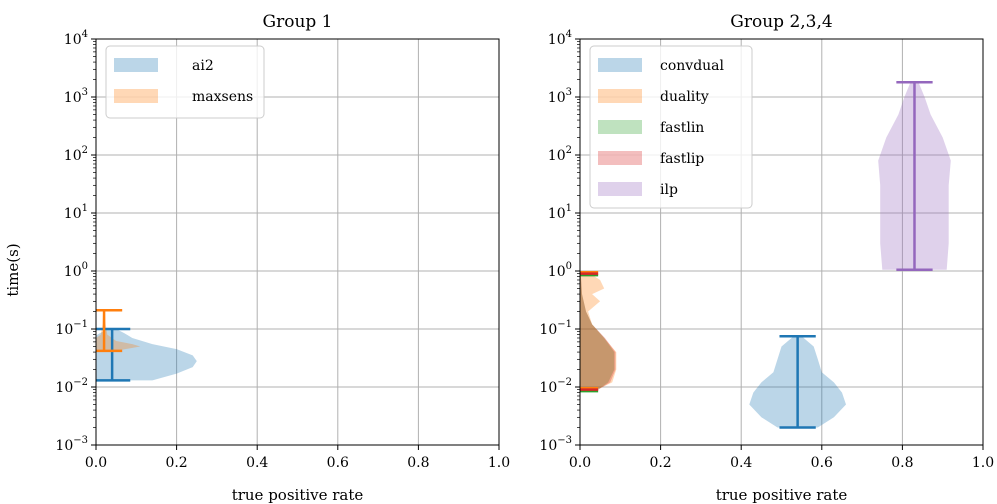 The height and width of the screenshot is (504, 997). What do you see at coordinates (136, 65) in the screenshot?
I see `legend-swatch-ai2` at bounding box center [136, 65].